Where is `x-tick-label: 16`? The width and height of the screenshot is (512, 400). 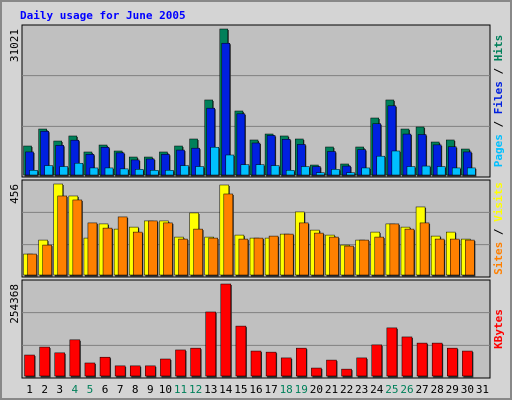
x-tick-label: 16 is located at coordinates (255, 389).